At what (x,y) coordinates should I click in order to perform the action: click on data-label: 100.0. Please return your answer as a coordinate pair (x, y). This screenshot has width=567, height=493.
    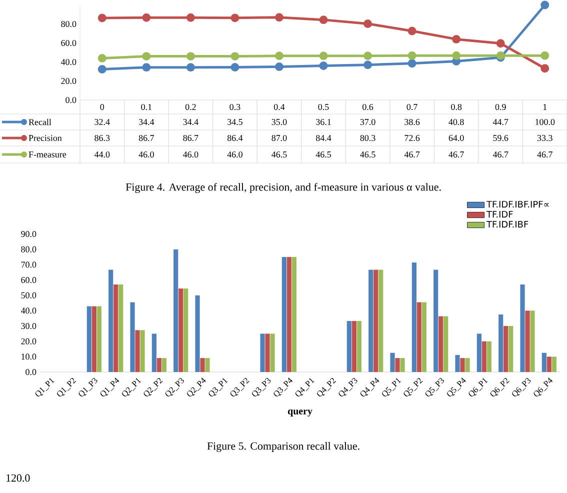
    Looking at the image, I should click on (545, 122).